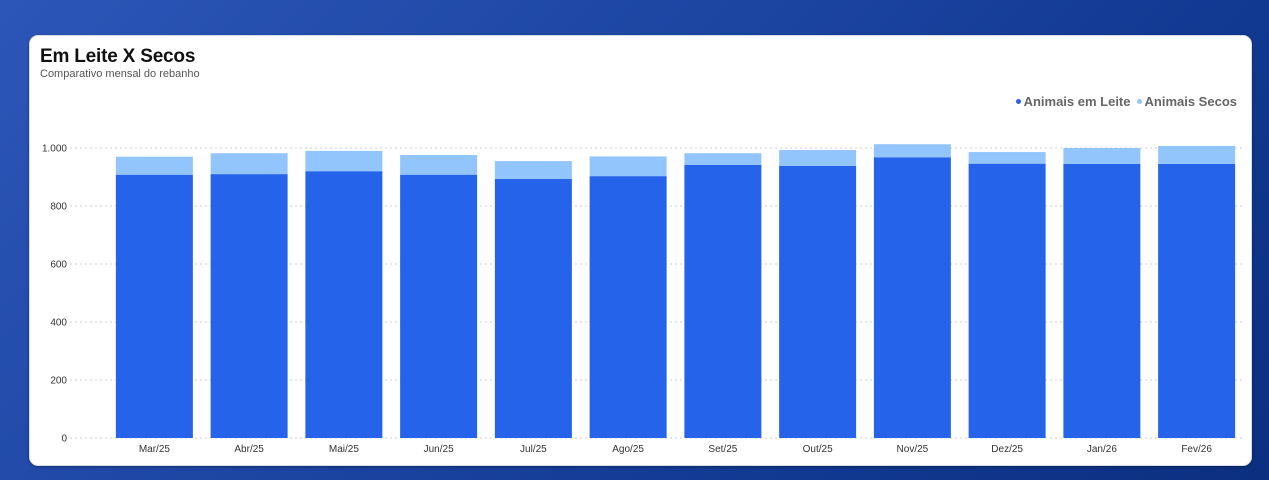 Image resolution: width=1269 pixels, height=480 pixels. I want to click on x-tick-label: Fev/26, so click(1196, 449).